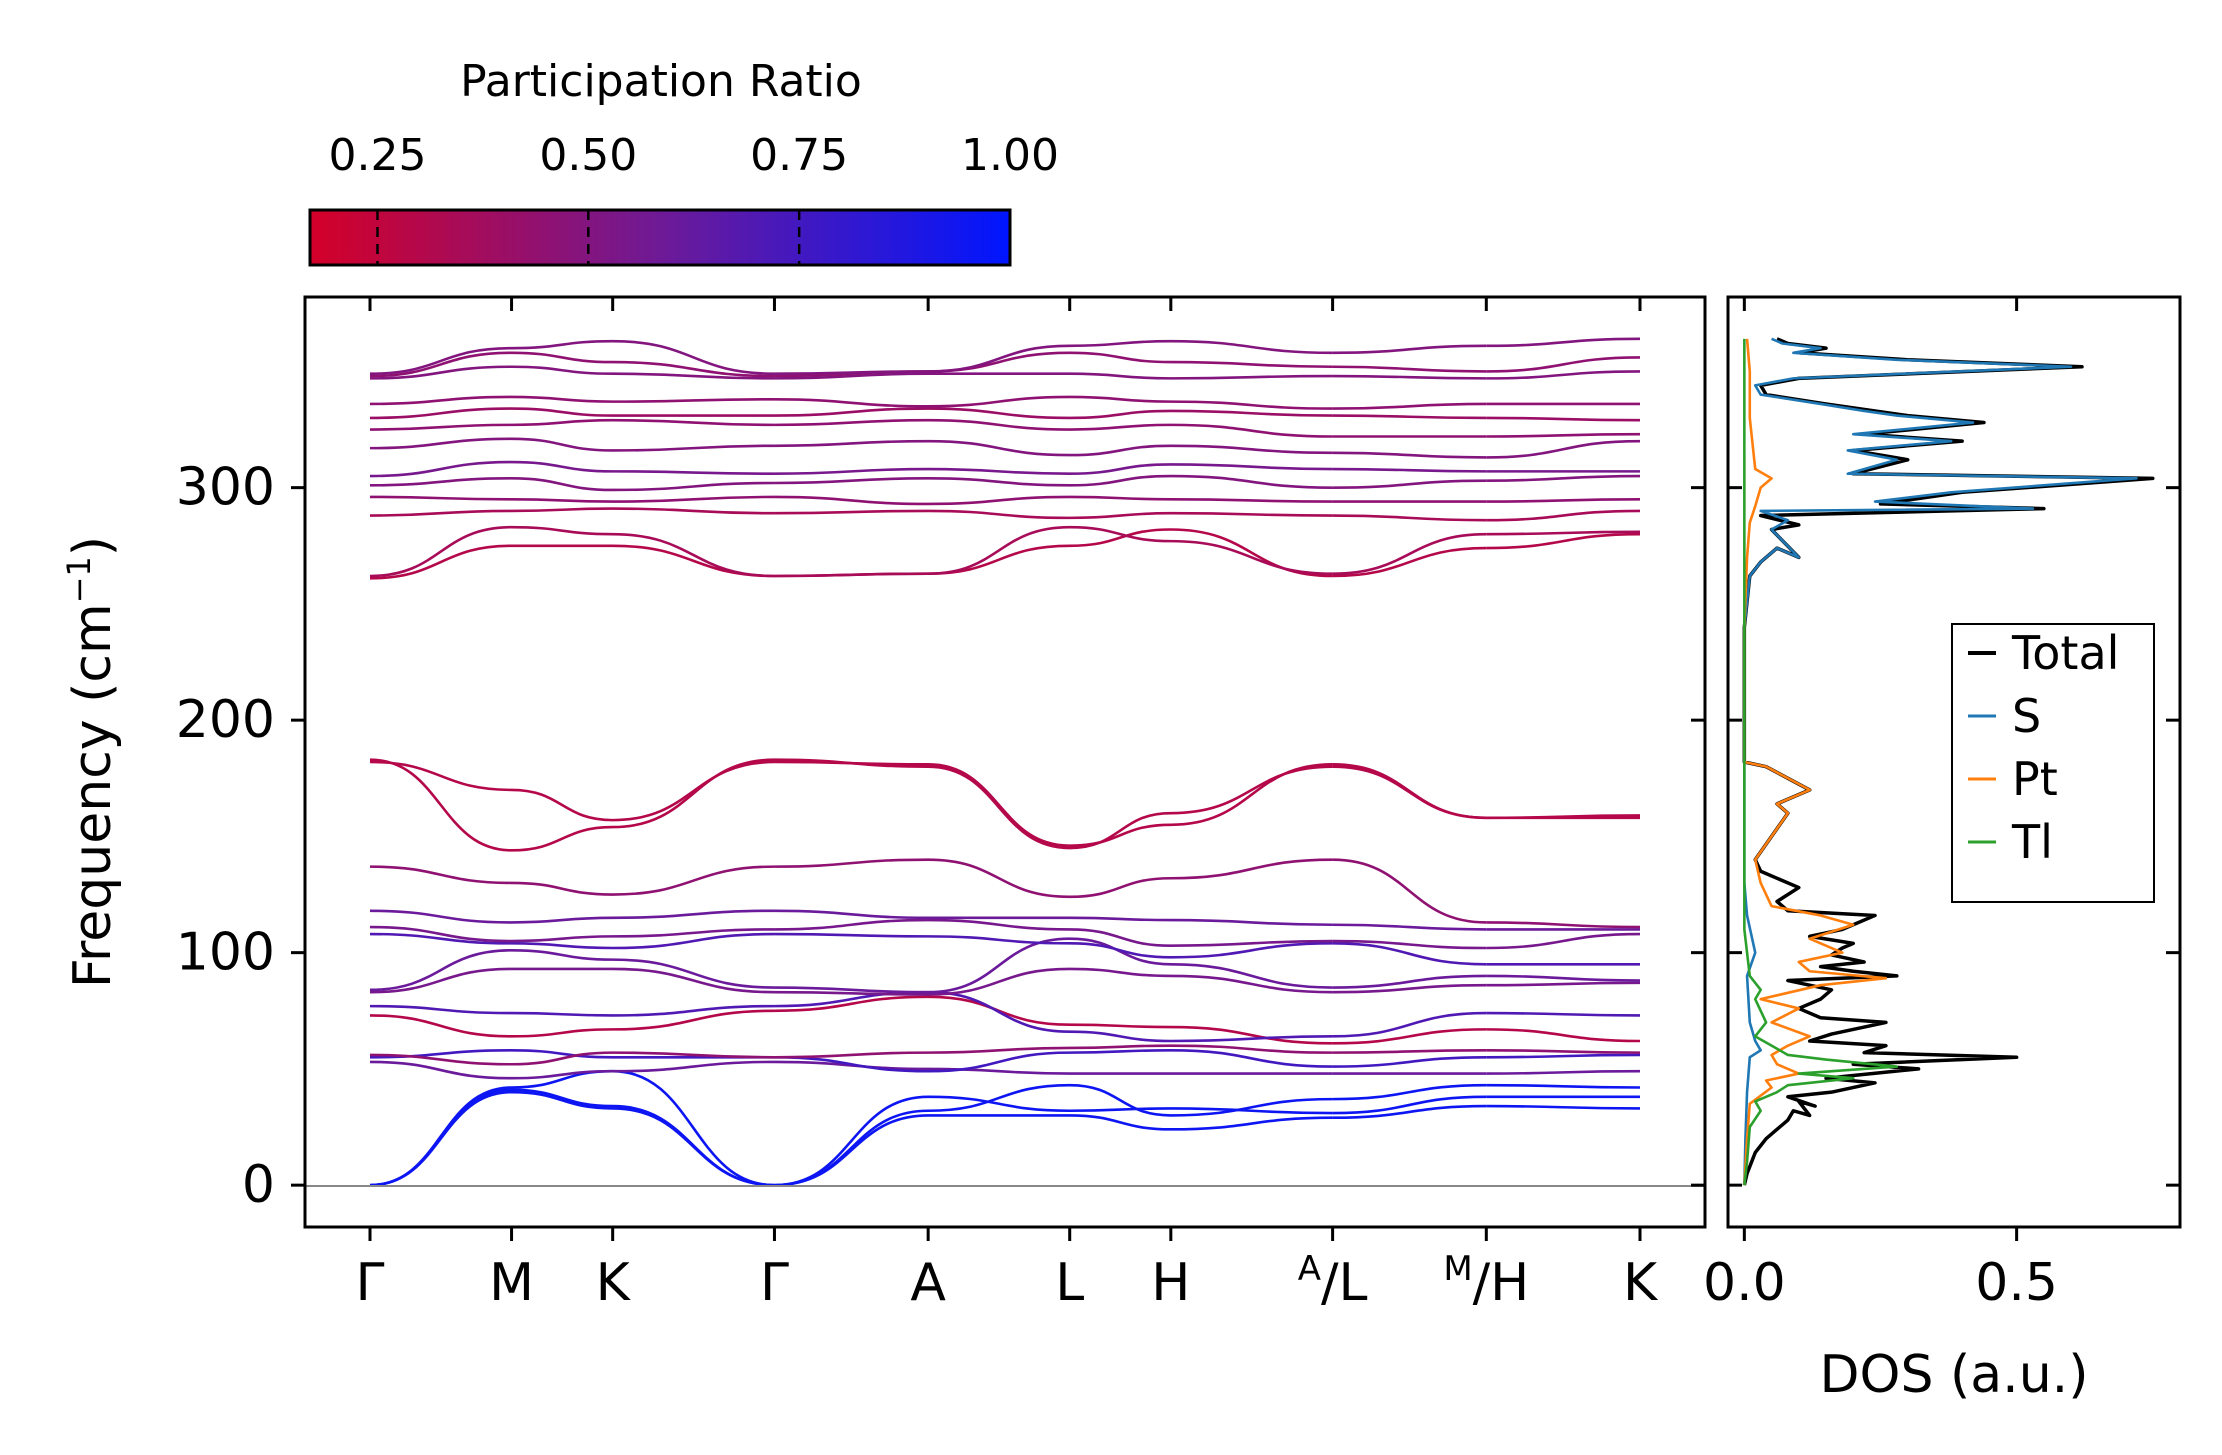 The image size is (2222, 1455). Describe the element at coordinates (258, 1185) in the screenshot. I see `y-tick-label: 0` at that location.